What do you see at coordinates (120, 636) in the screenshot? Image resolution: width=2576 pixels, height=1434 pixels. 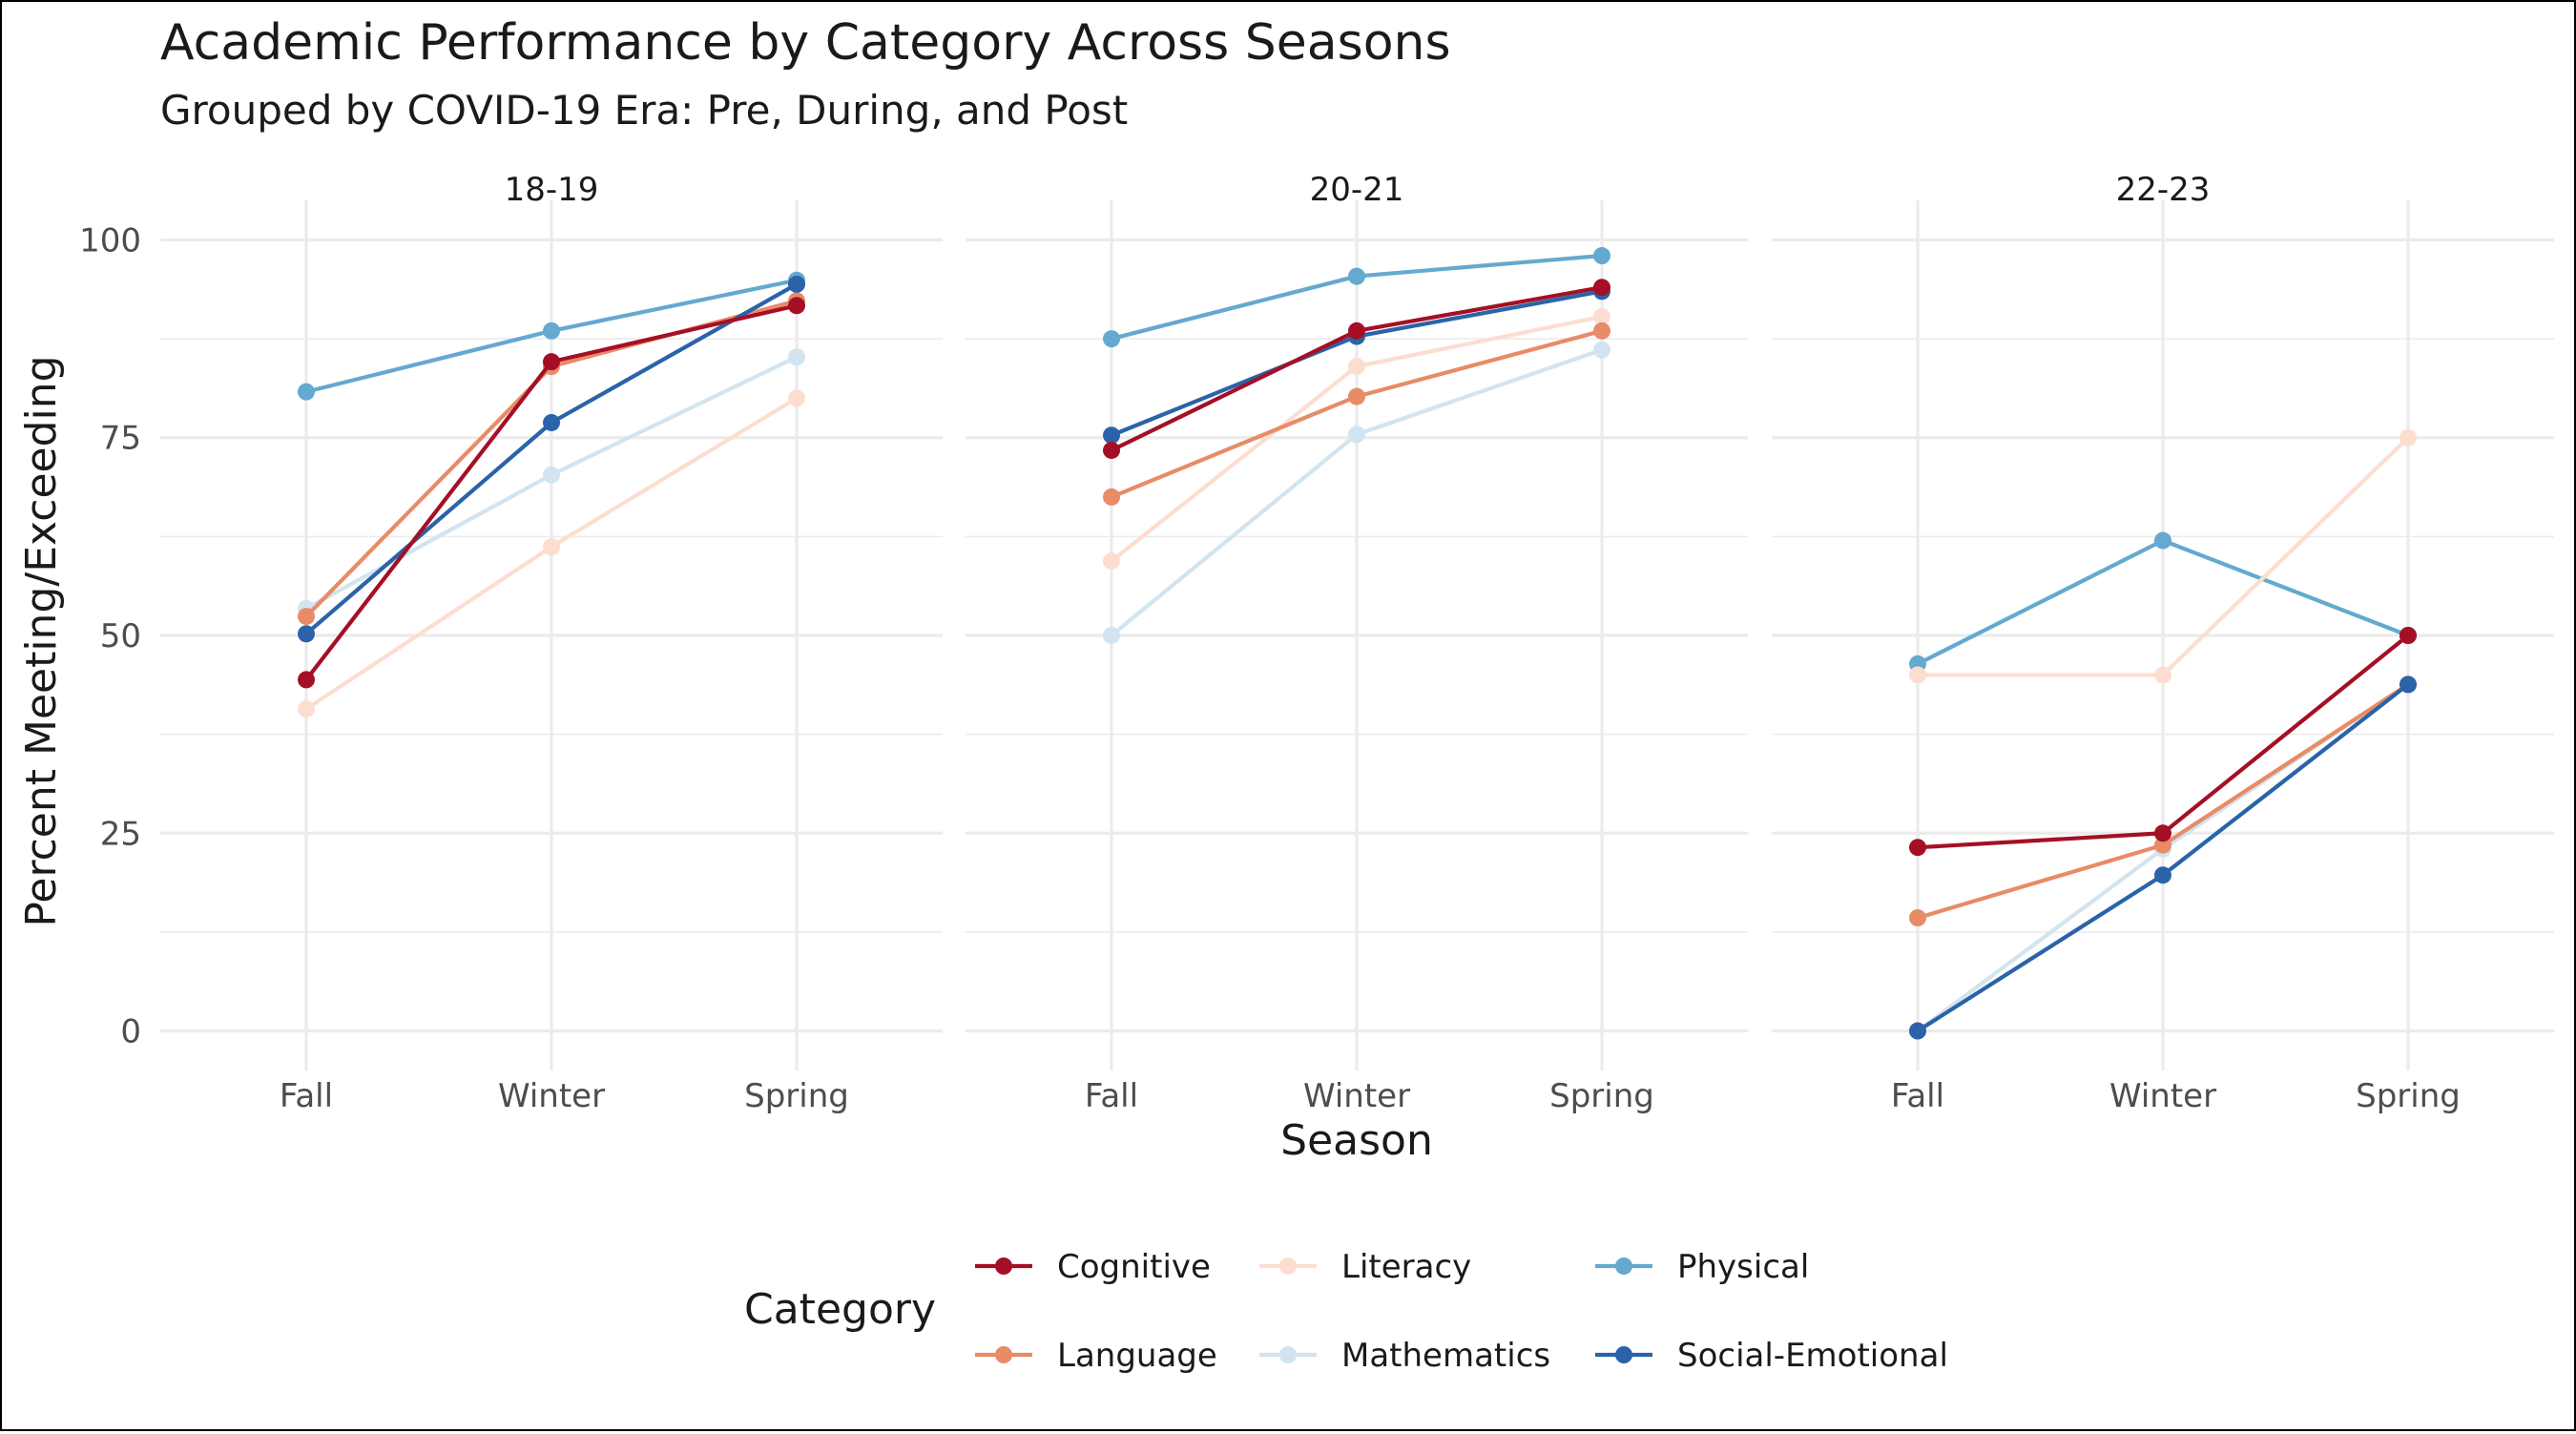 I see `y-tick-label: 50` at bounding box center [120, 636].